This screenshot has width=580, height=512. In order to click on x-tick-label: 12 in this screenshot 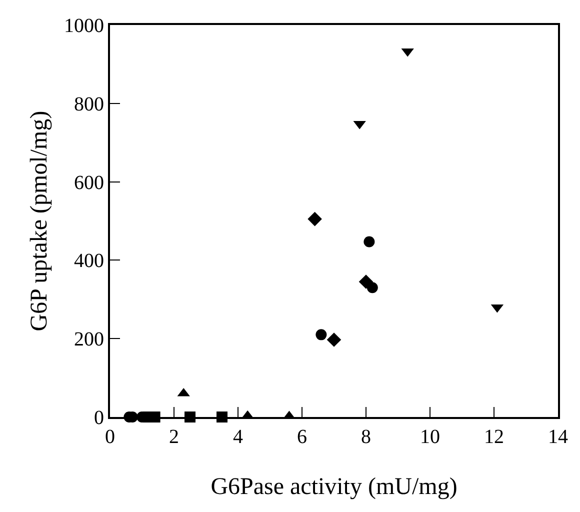, I will do `click(494, 437)`.